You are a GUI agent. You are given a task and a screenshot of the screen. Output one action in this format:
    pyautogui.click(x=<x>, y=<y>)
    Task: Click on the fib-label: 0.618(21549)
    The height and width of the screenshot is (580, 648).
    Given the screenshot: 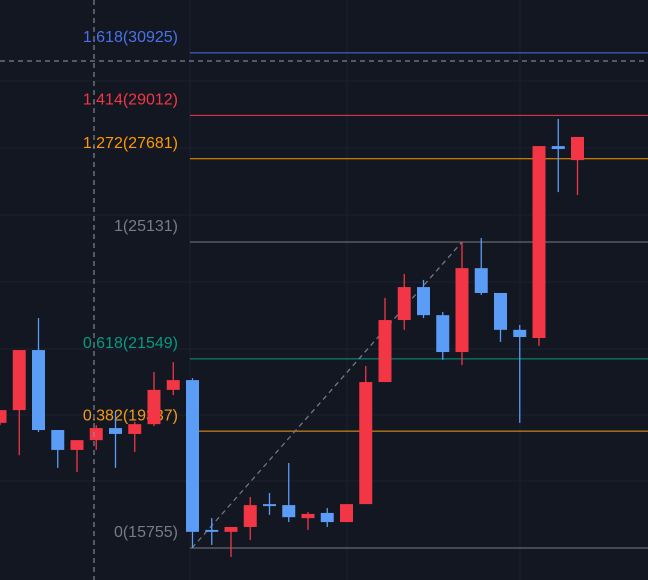 What is the action you would take?
    pyautogui.click(x=130, y=343)
    